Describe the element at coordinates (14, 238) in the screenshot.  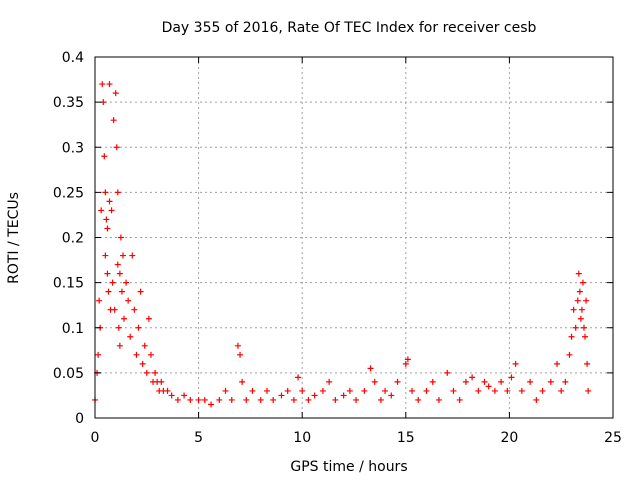
I see `y-axis-label: ROTI / TECUs` at that location.